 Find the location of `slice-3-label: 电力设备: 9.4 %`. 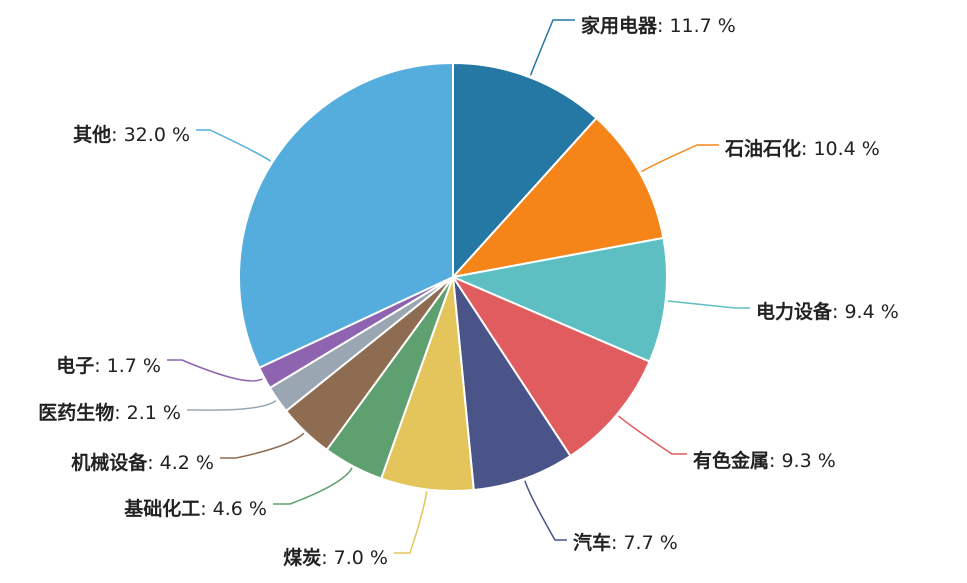

slice-3-label: 电力设备: 9.4 % is located at coordinates (827, 311).